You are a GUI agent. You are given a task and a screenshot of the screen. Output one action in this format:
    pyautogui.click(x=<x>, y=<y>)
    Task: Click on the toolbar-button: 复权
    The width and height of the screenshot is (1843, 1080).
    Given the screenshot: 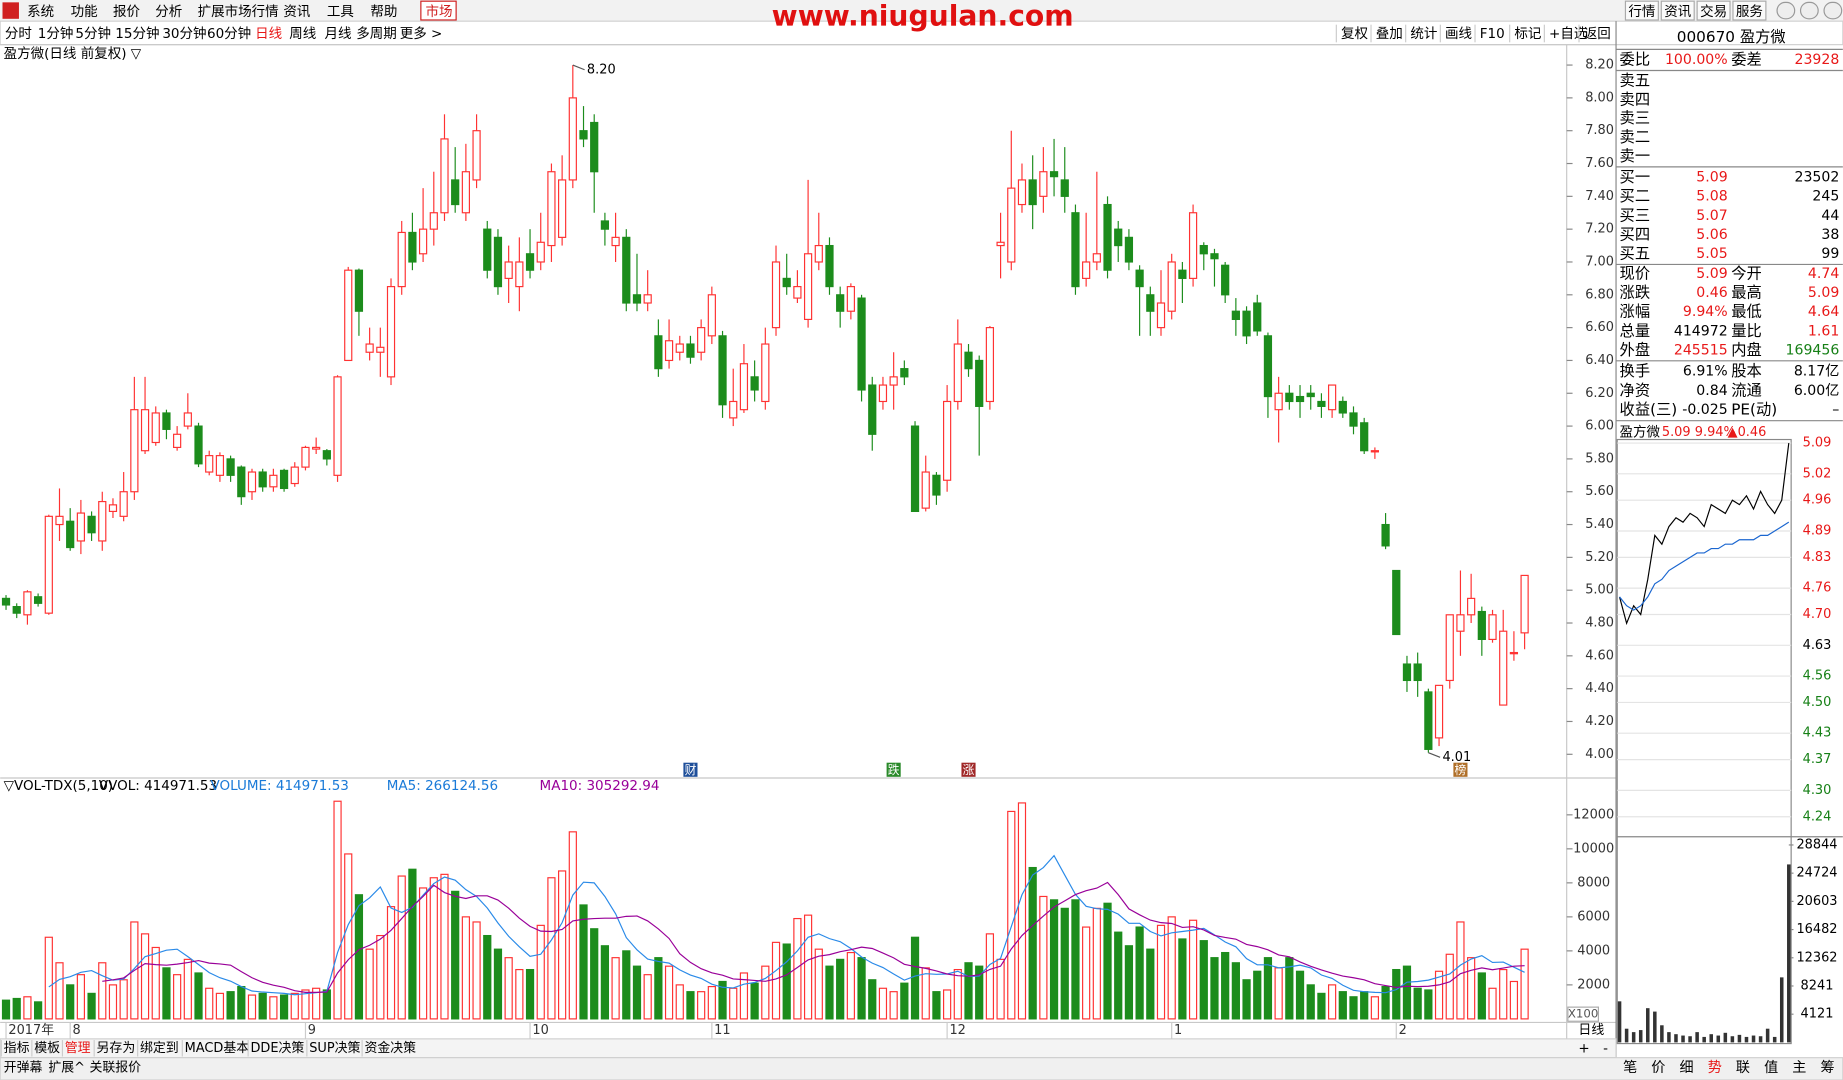 What is the action you would take?
    pyautogui.click(x=1355, y=33)
    